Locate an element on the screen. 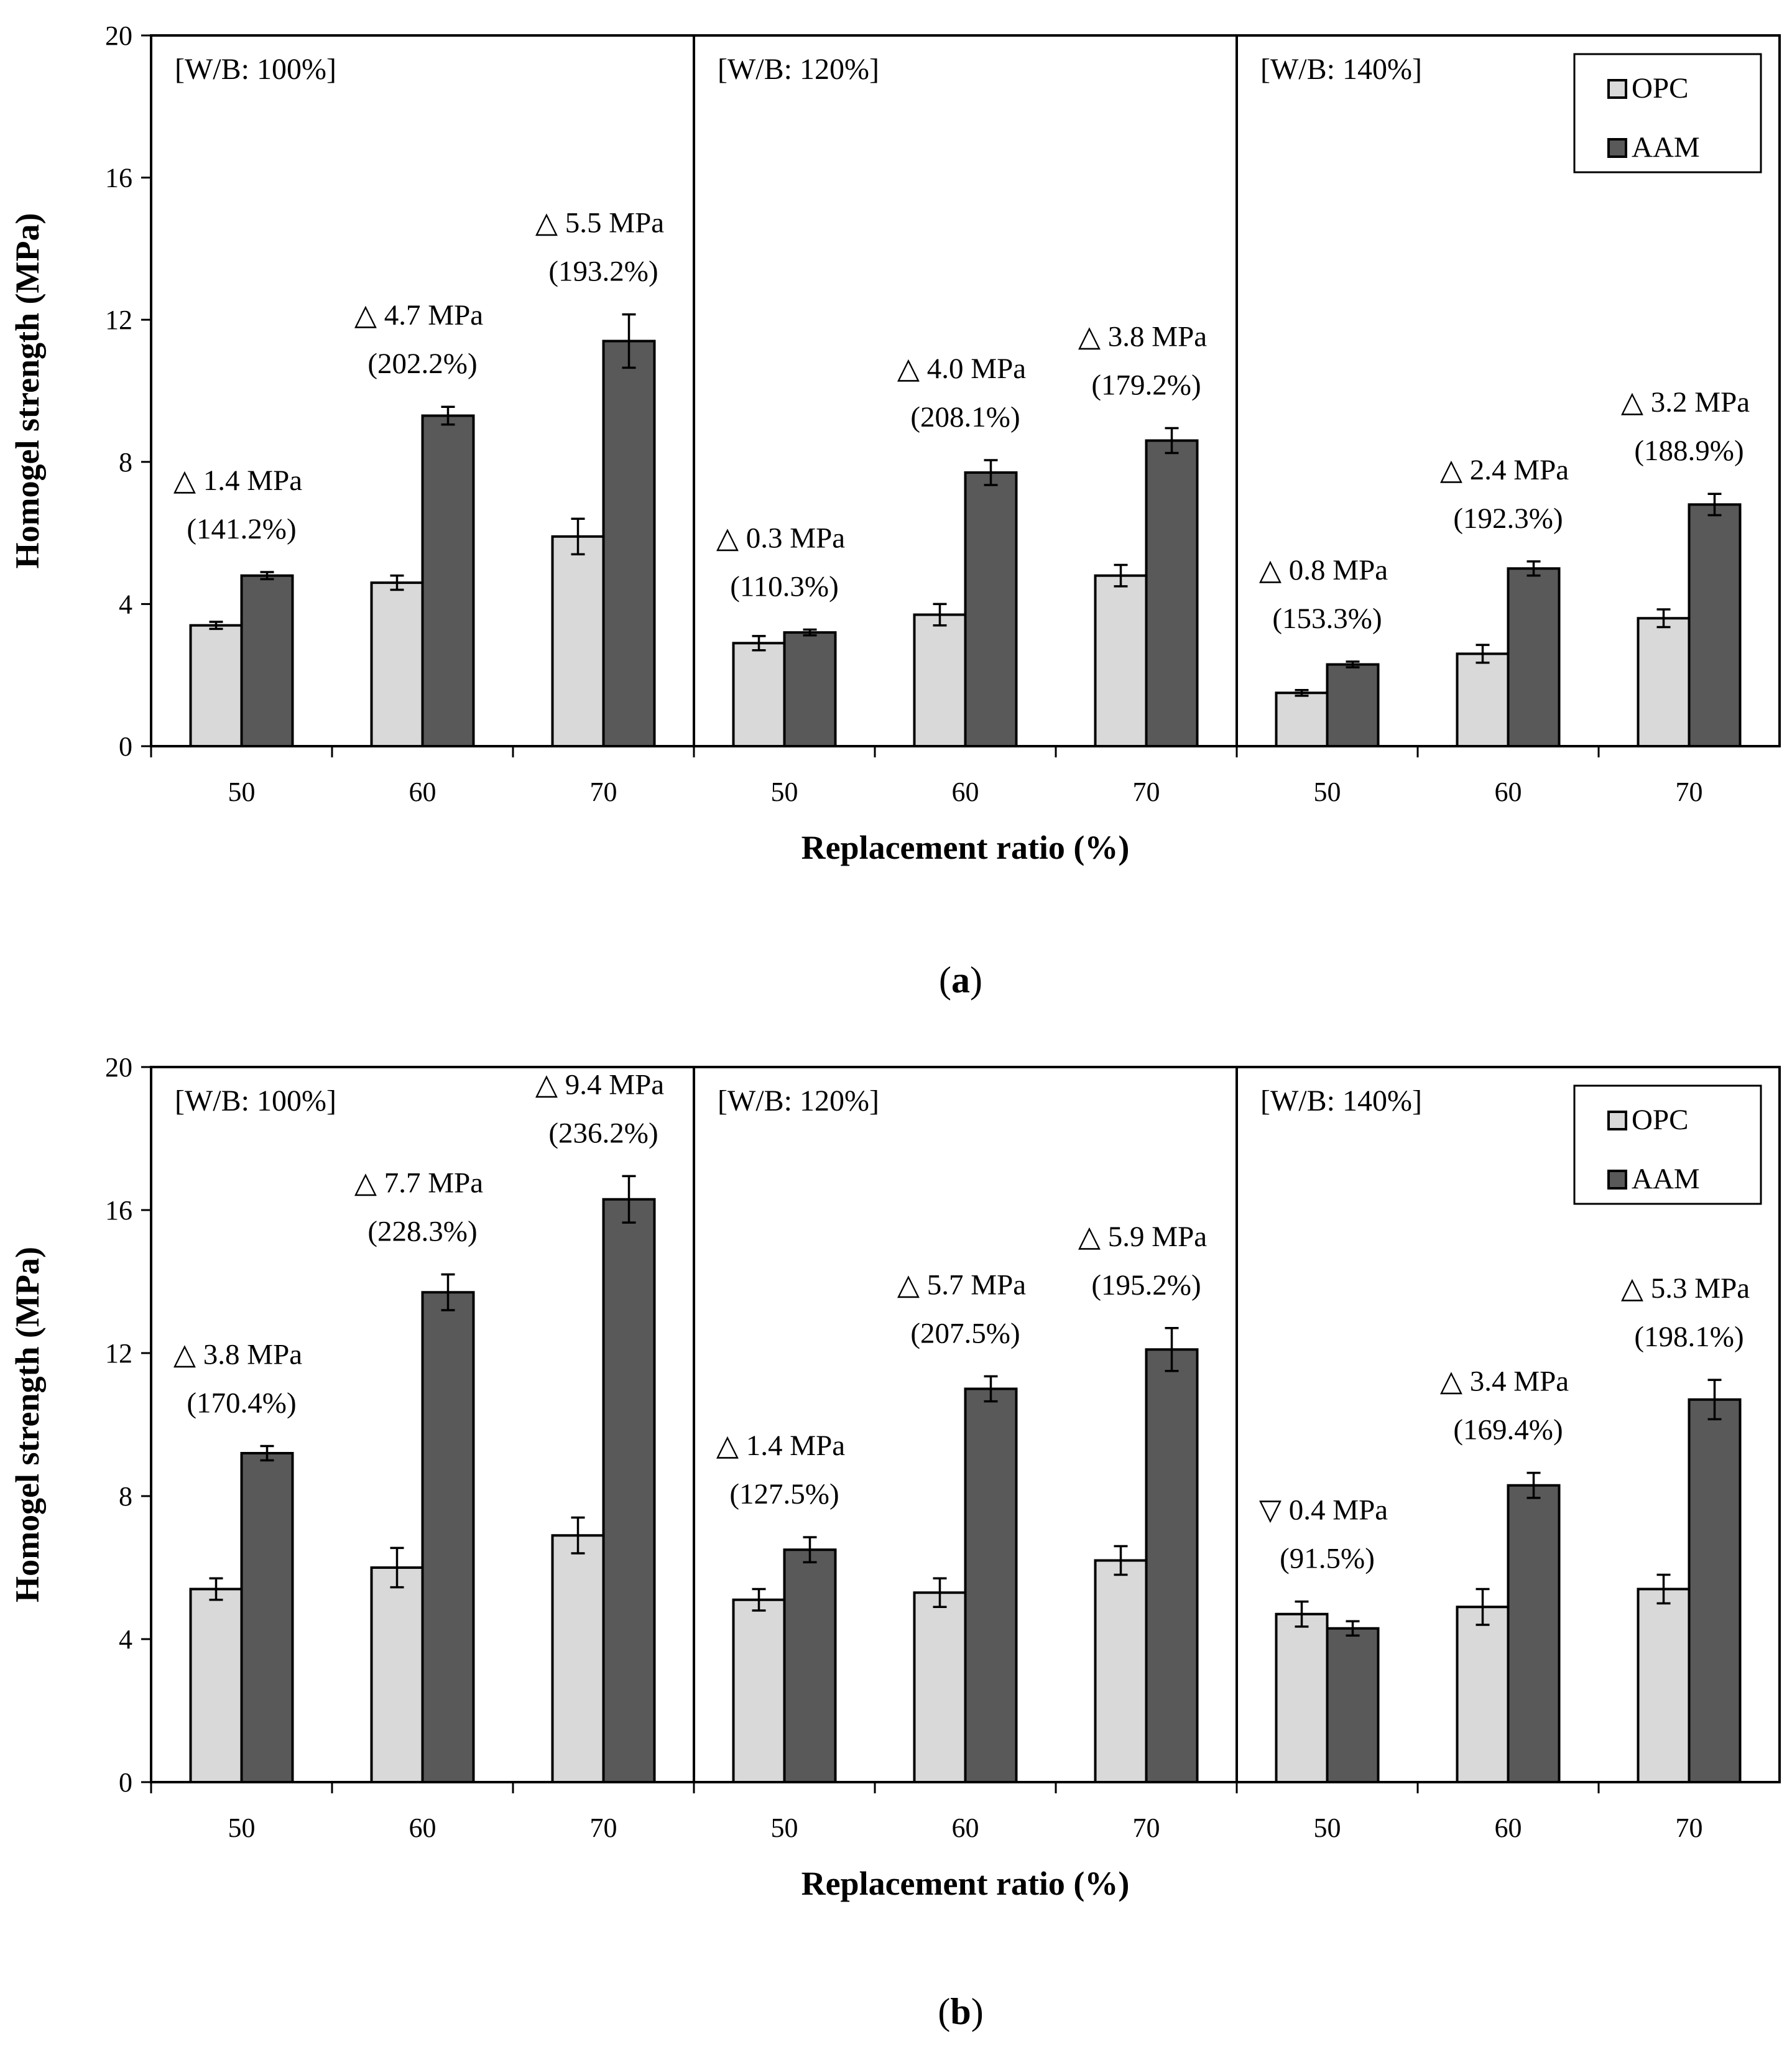  annotation-percent: (141.2%) is located at coordinates (241, 529).